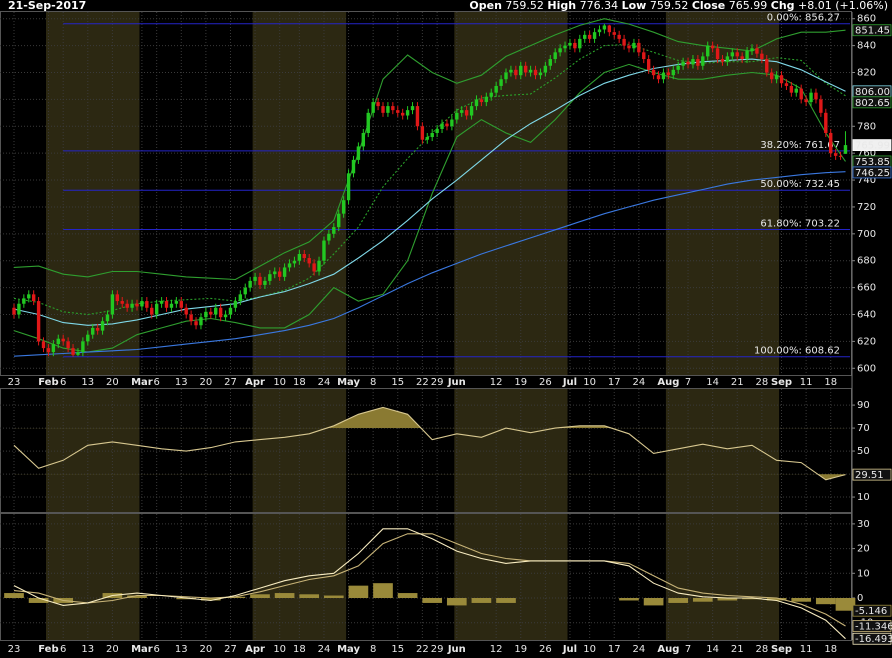 This screenshot has height=658, width=892. What do you see at coordinates (348, 382) in the screenshot?
I see `x-tick-label: May` at bounding box center [348, 382].